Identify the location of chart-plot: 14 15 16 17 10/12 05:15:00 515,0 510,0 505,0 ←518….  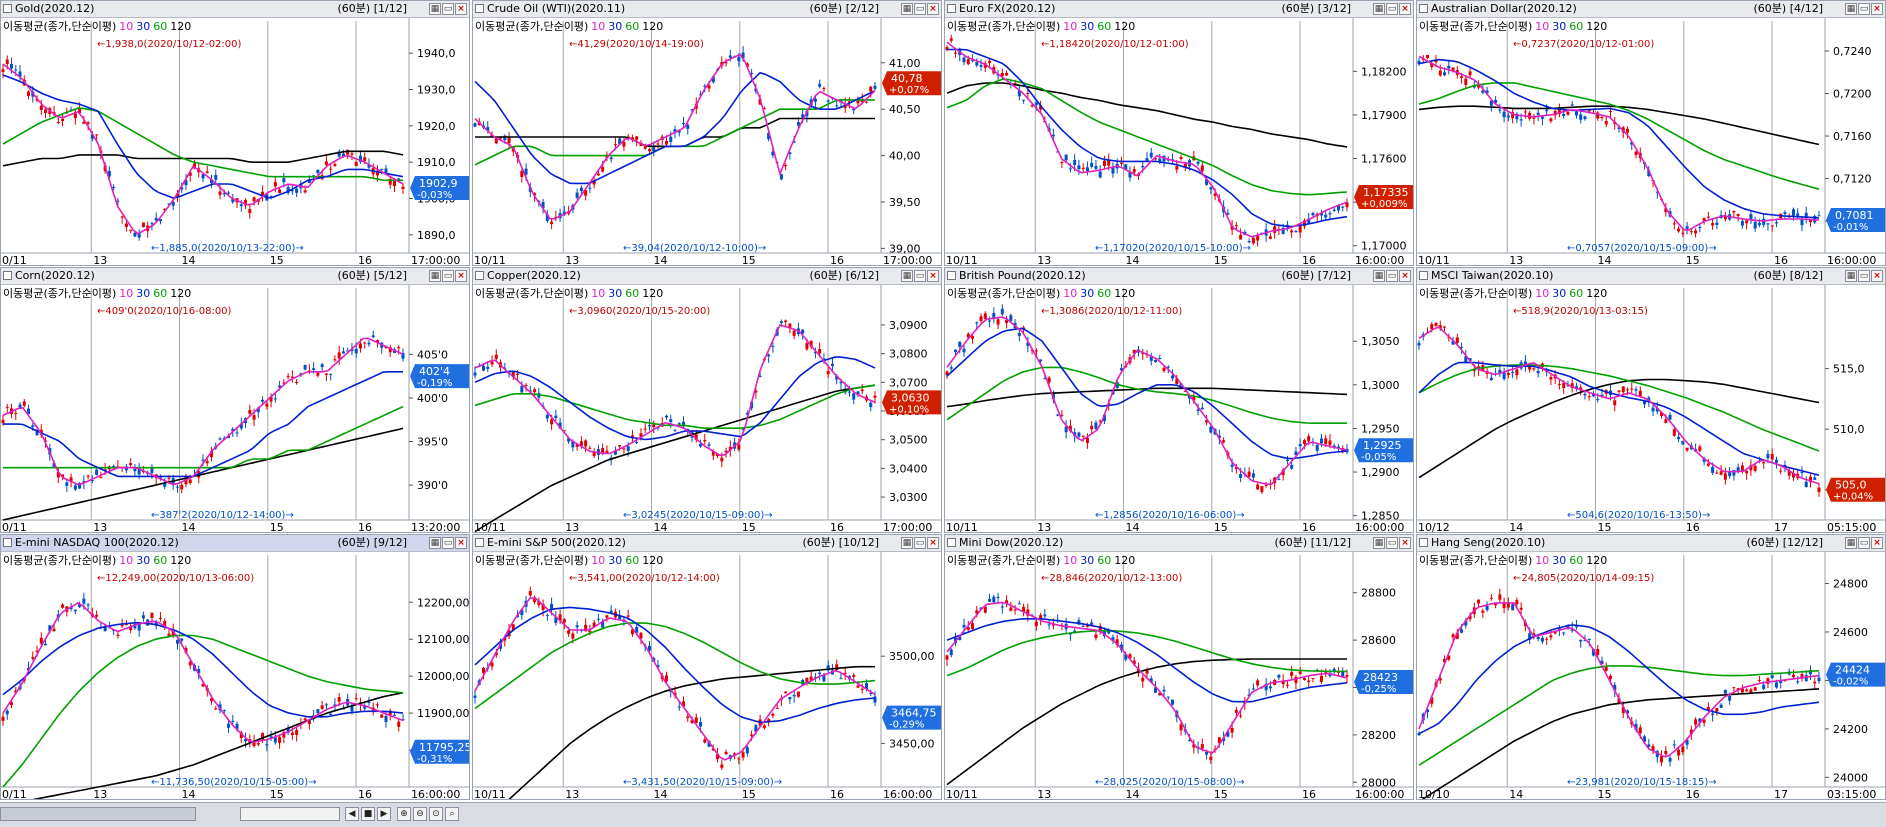
(1651, 400).